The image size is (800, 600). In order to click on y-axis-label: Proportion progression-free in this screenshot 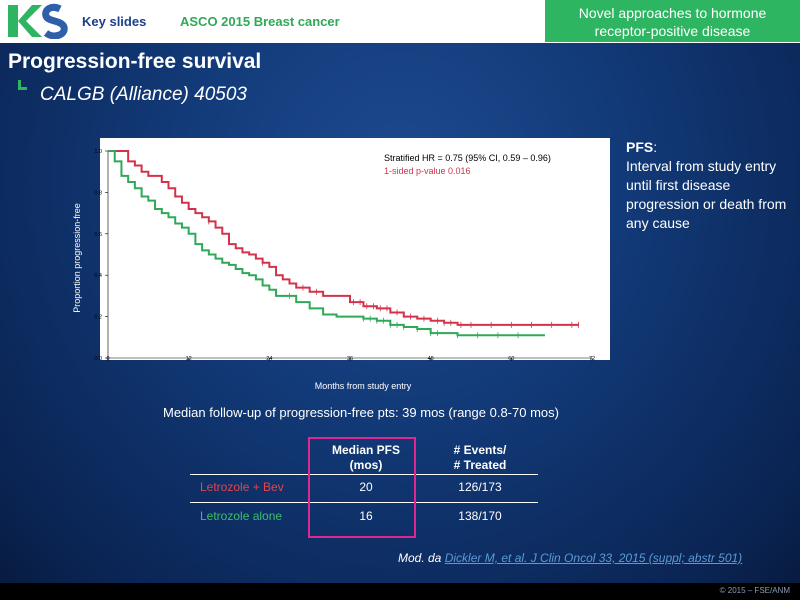, I will do `click(77, 258)`.